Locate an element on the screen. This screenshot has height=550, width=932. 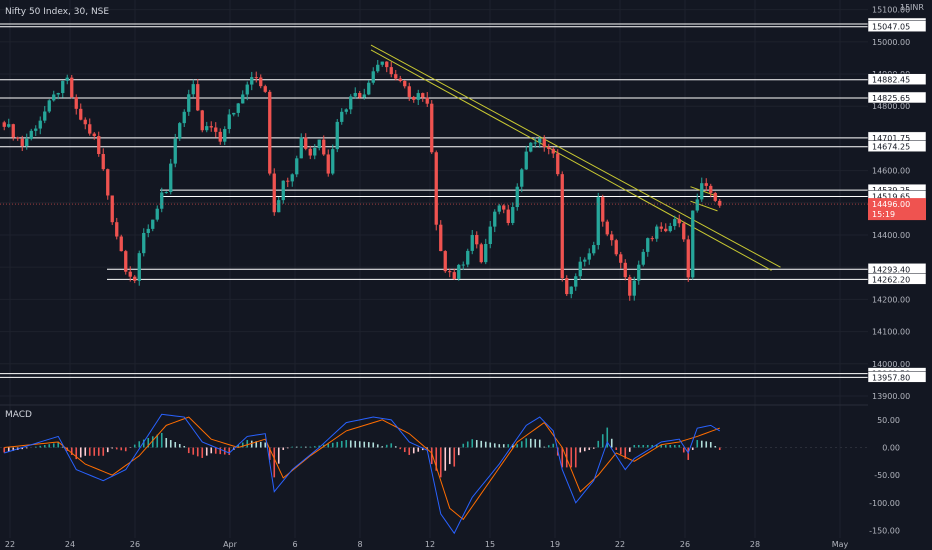
level-tag-label: 14519.65 is located at coordinates (891, 196).